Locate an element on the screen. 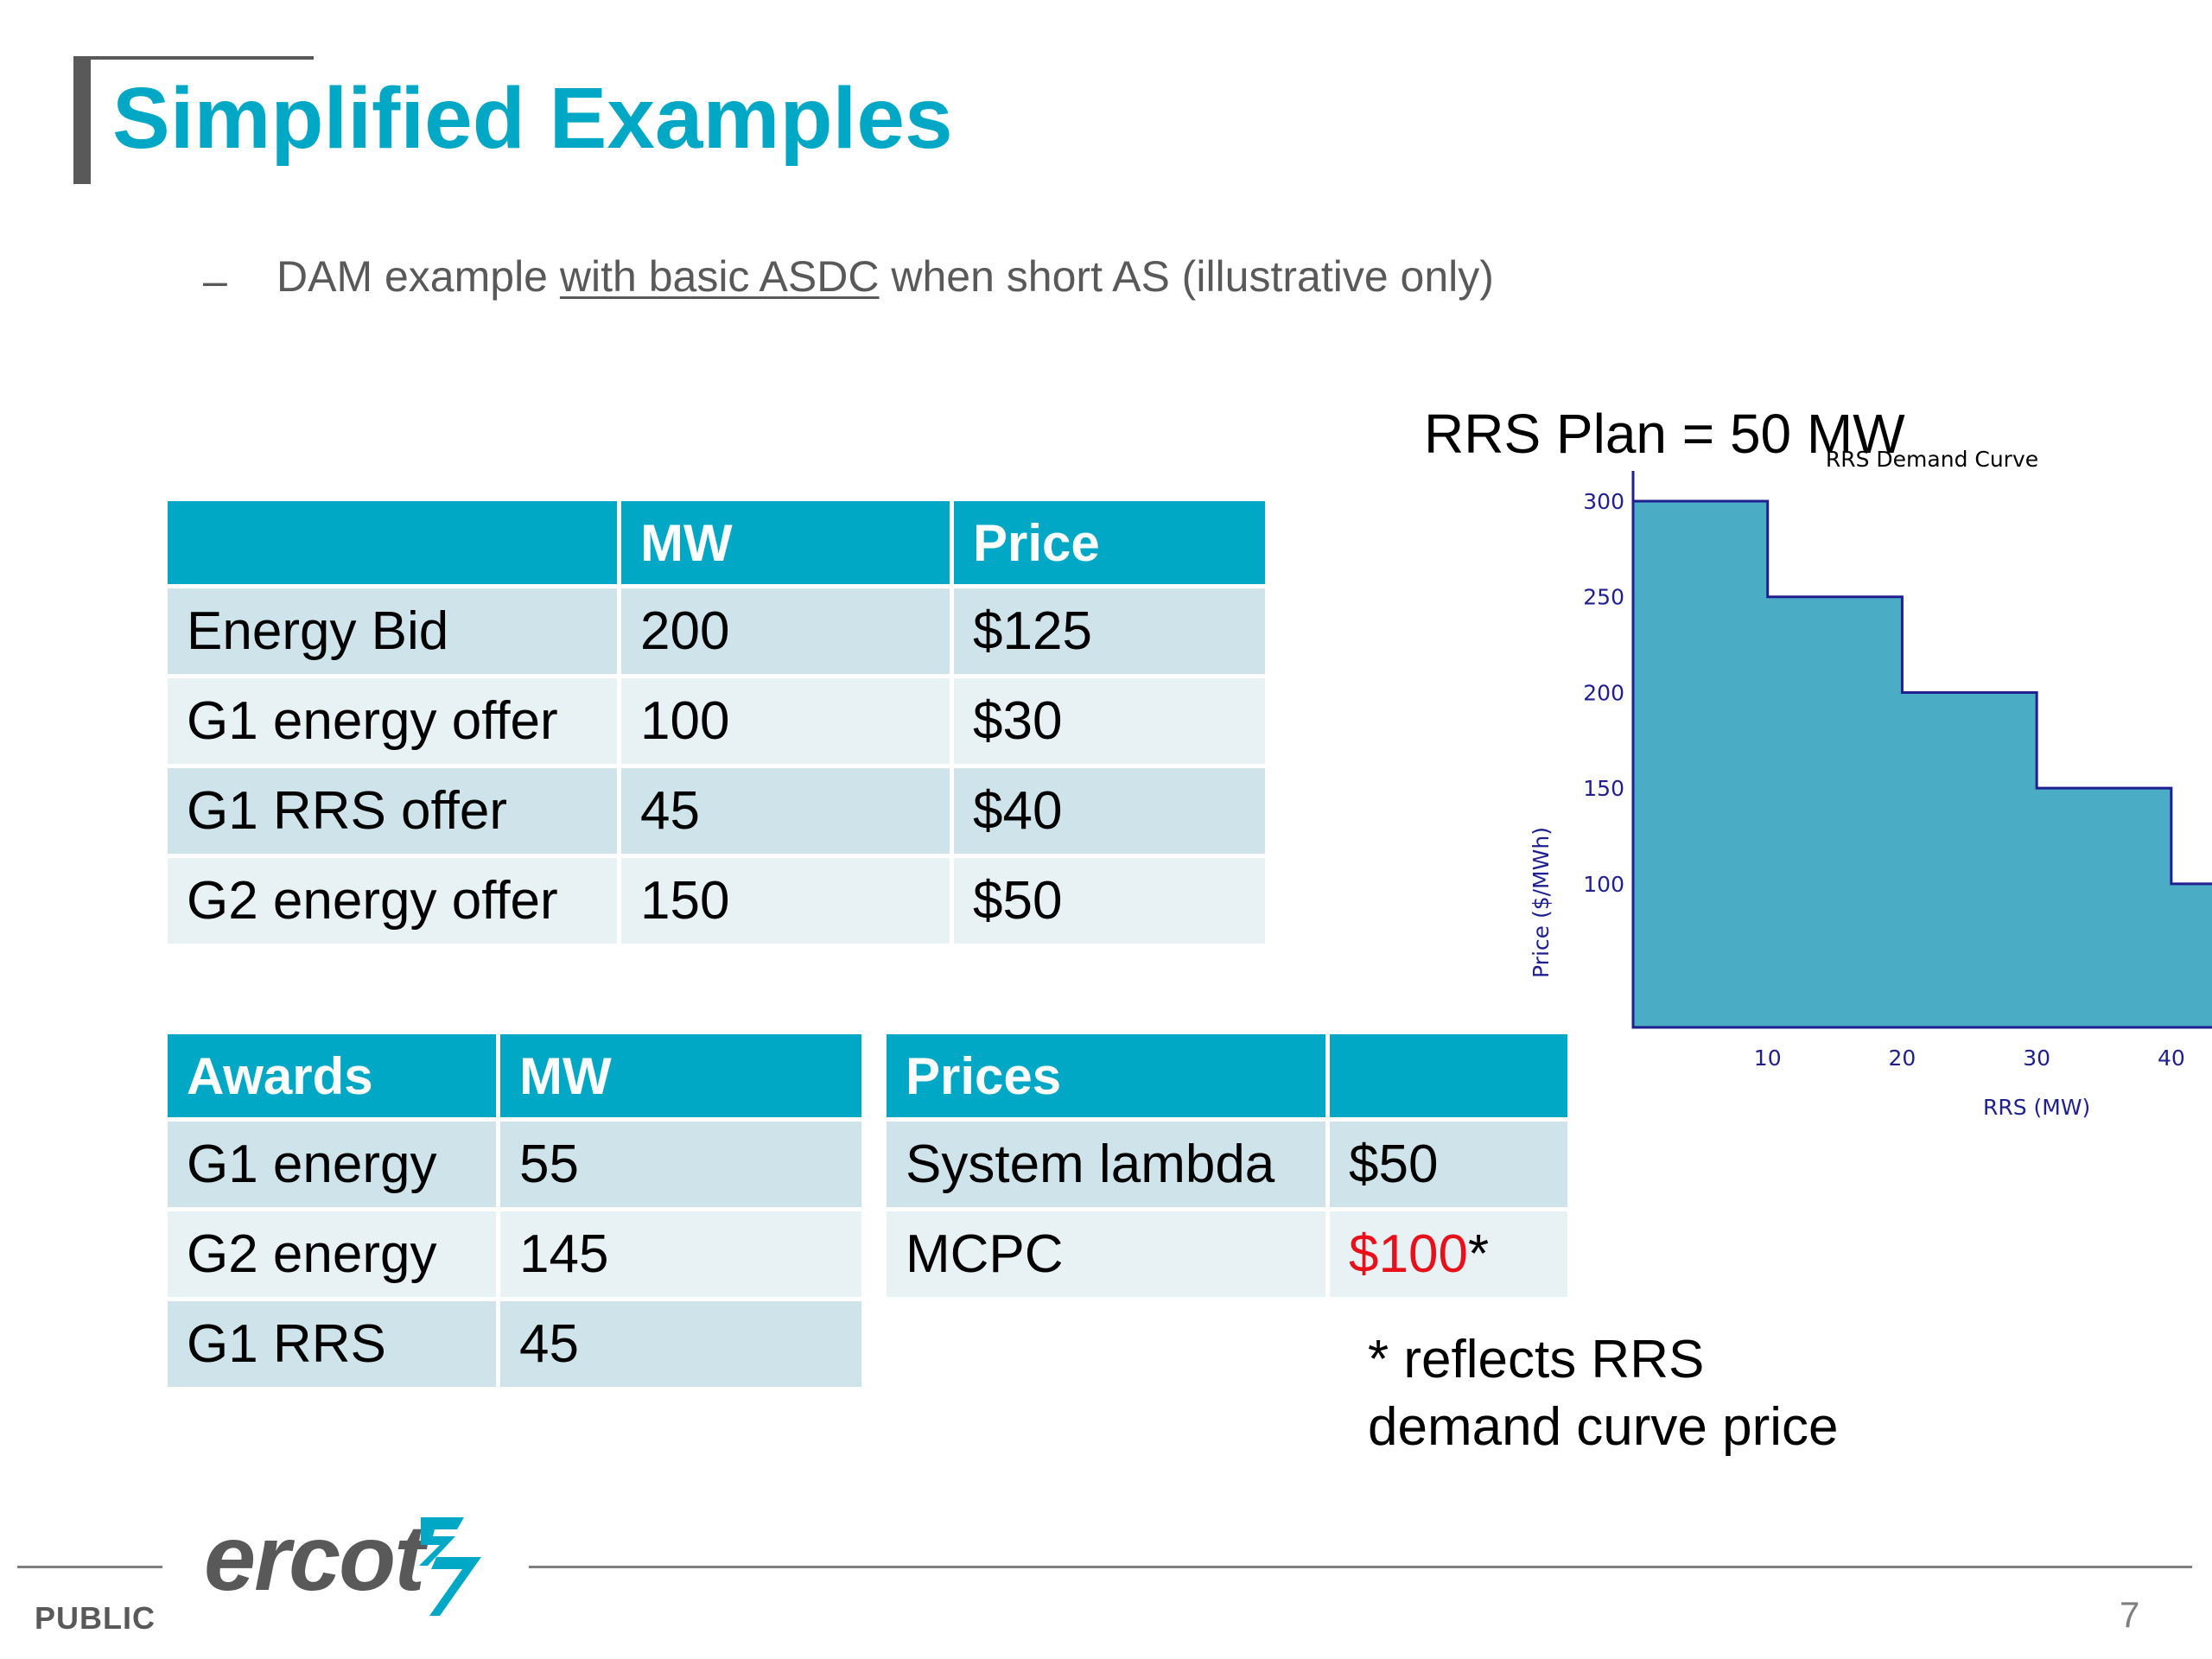 The width and height of the screenshot is (2212, 1659). table-header-row: MW Price is located at coordinates (716, 542).